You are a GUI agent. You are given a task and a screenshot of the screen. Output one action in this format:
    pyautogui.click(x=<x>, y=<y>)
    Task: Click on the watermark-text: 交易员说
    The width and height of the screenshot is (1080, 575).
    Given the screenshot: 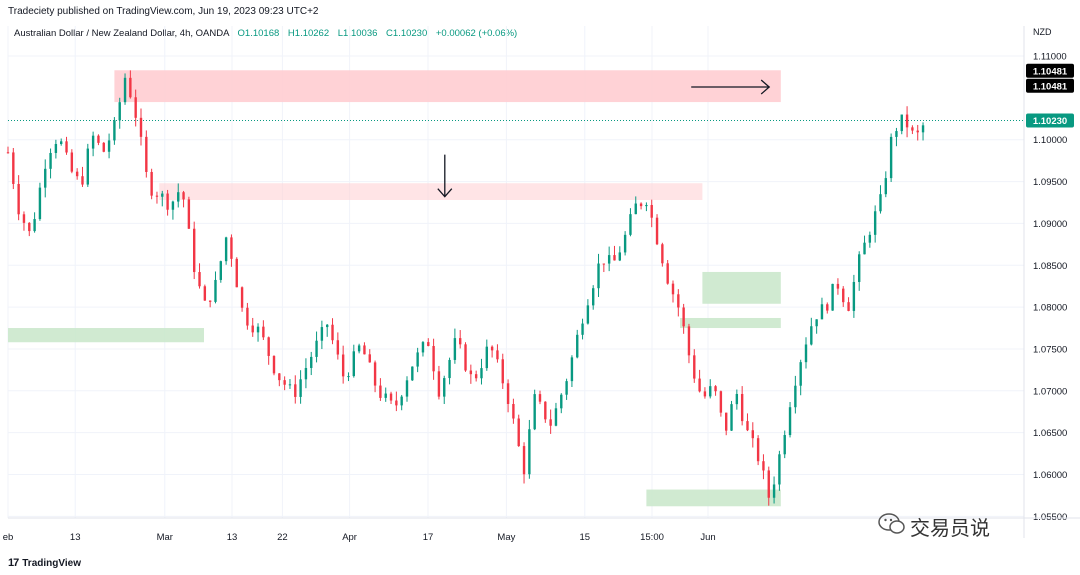 What is the action you would take?
    pyautogui.click(x=950, y=528)
    